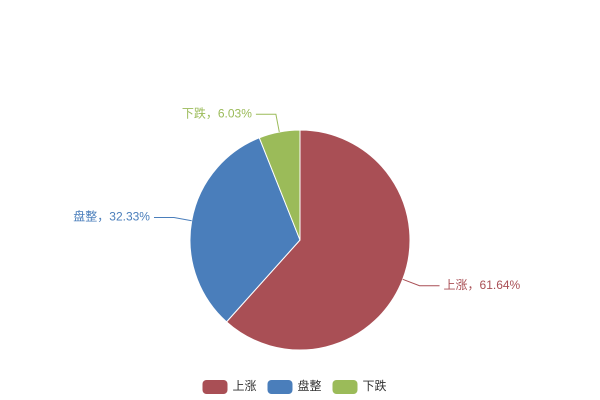 This screenshot has height=400, width=600. I want to click on data-label: 盘整，32.33%, so click(111, 216).